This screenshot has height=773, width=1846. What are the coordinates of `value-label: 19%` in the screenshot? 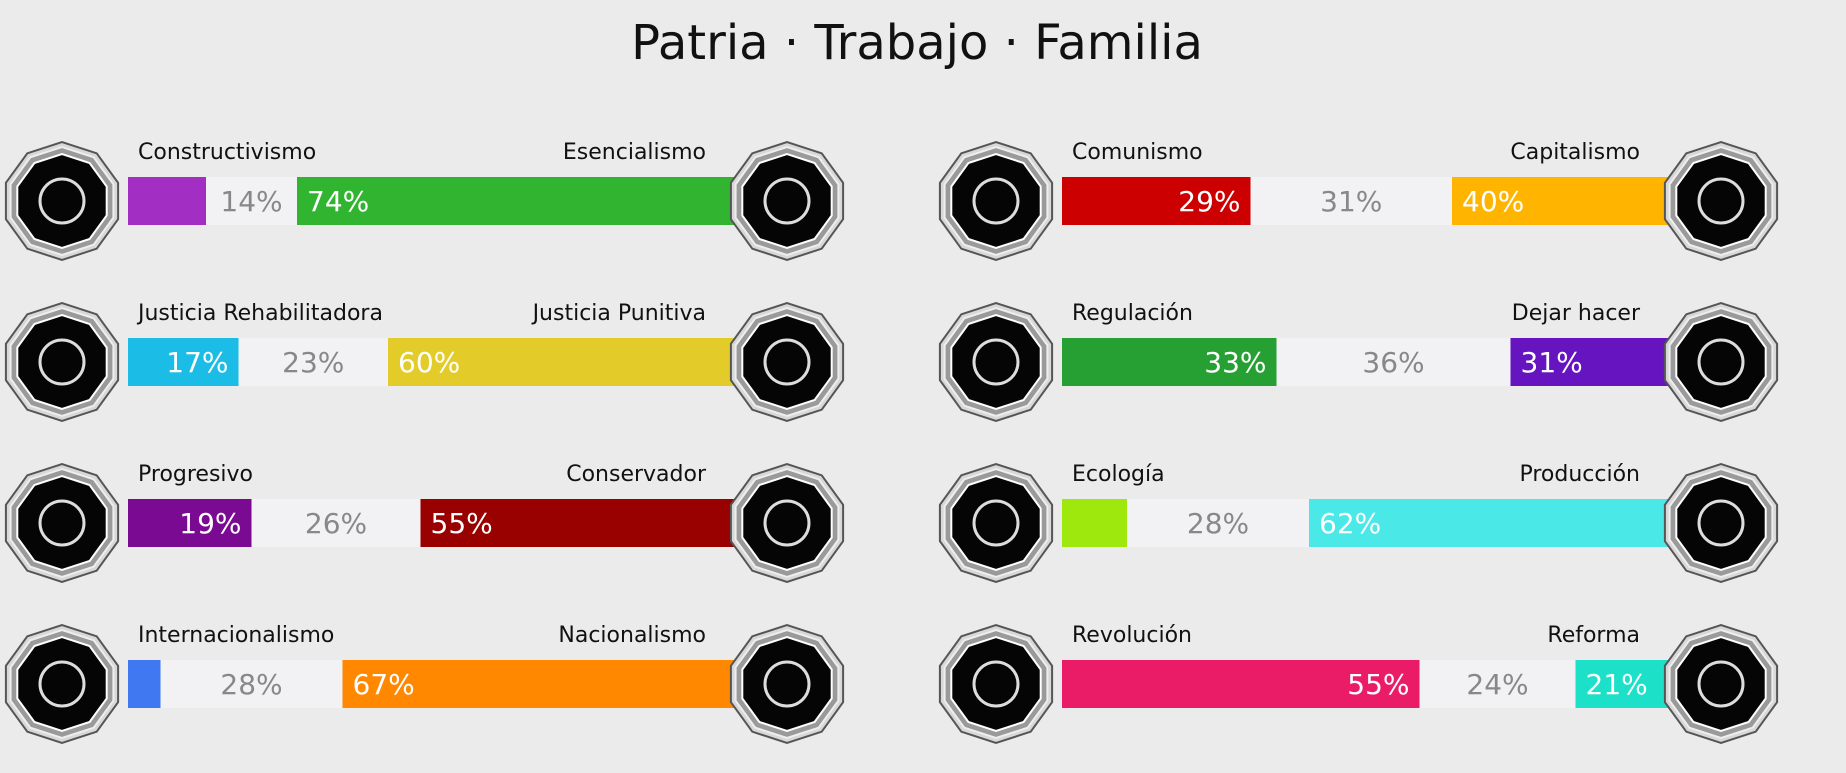 It's located at (210, 523).